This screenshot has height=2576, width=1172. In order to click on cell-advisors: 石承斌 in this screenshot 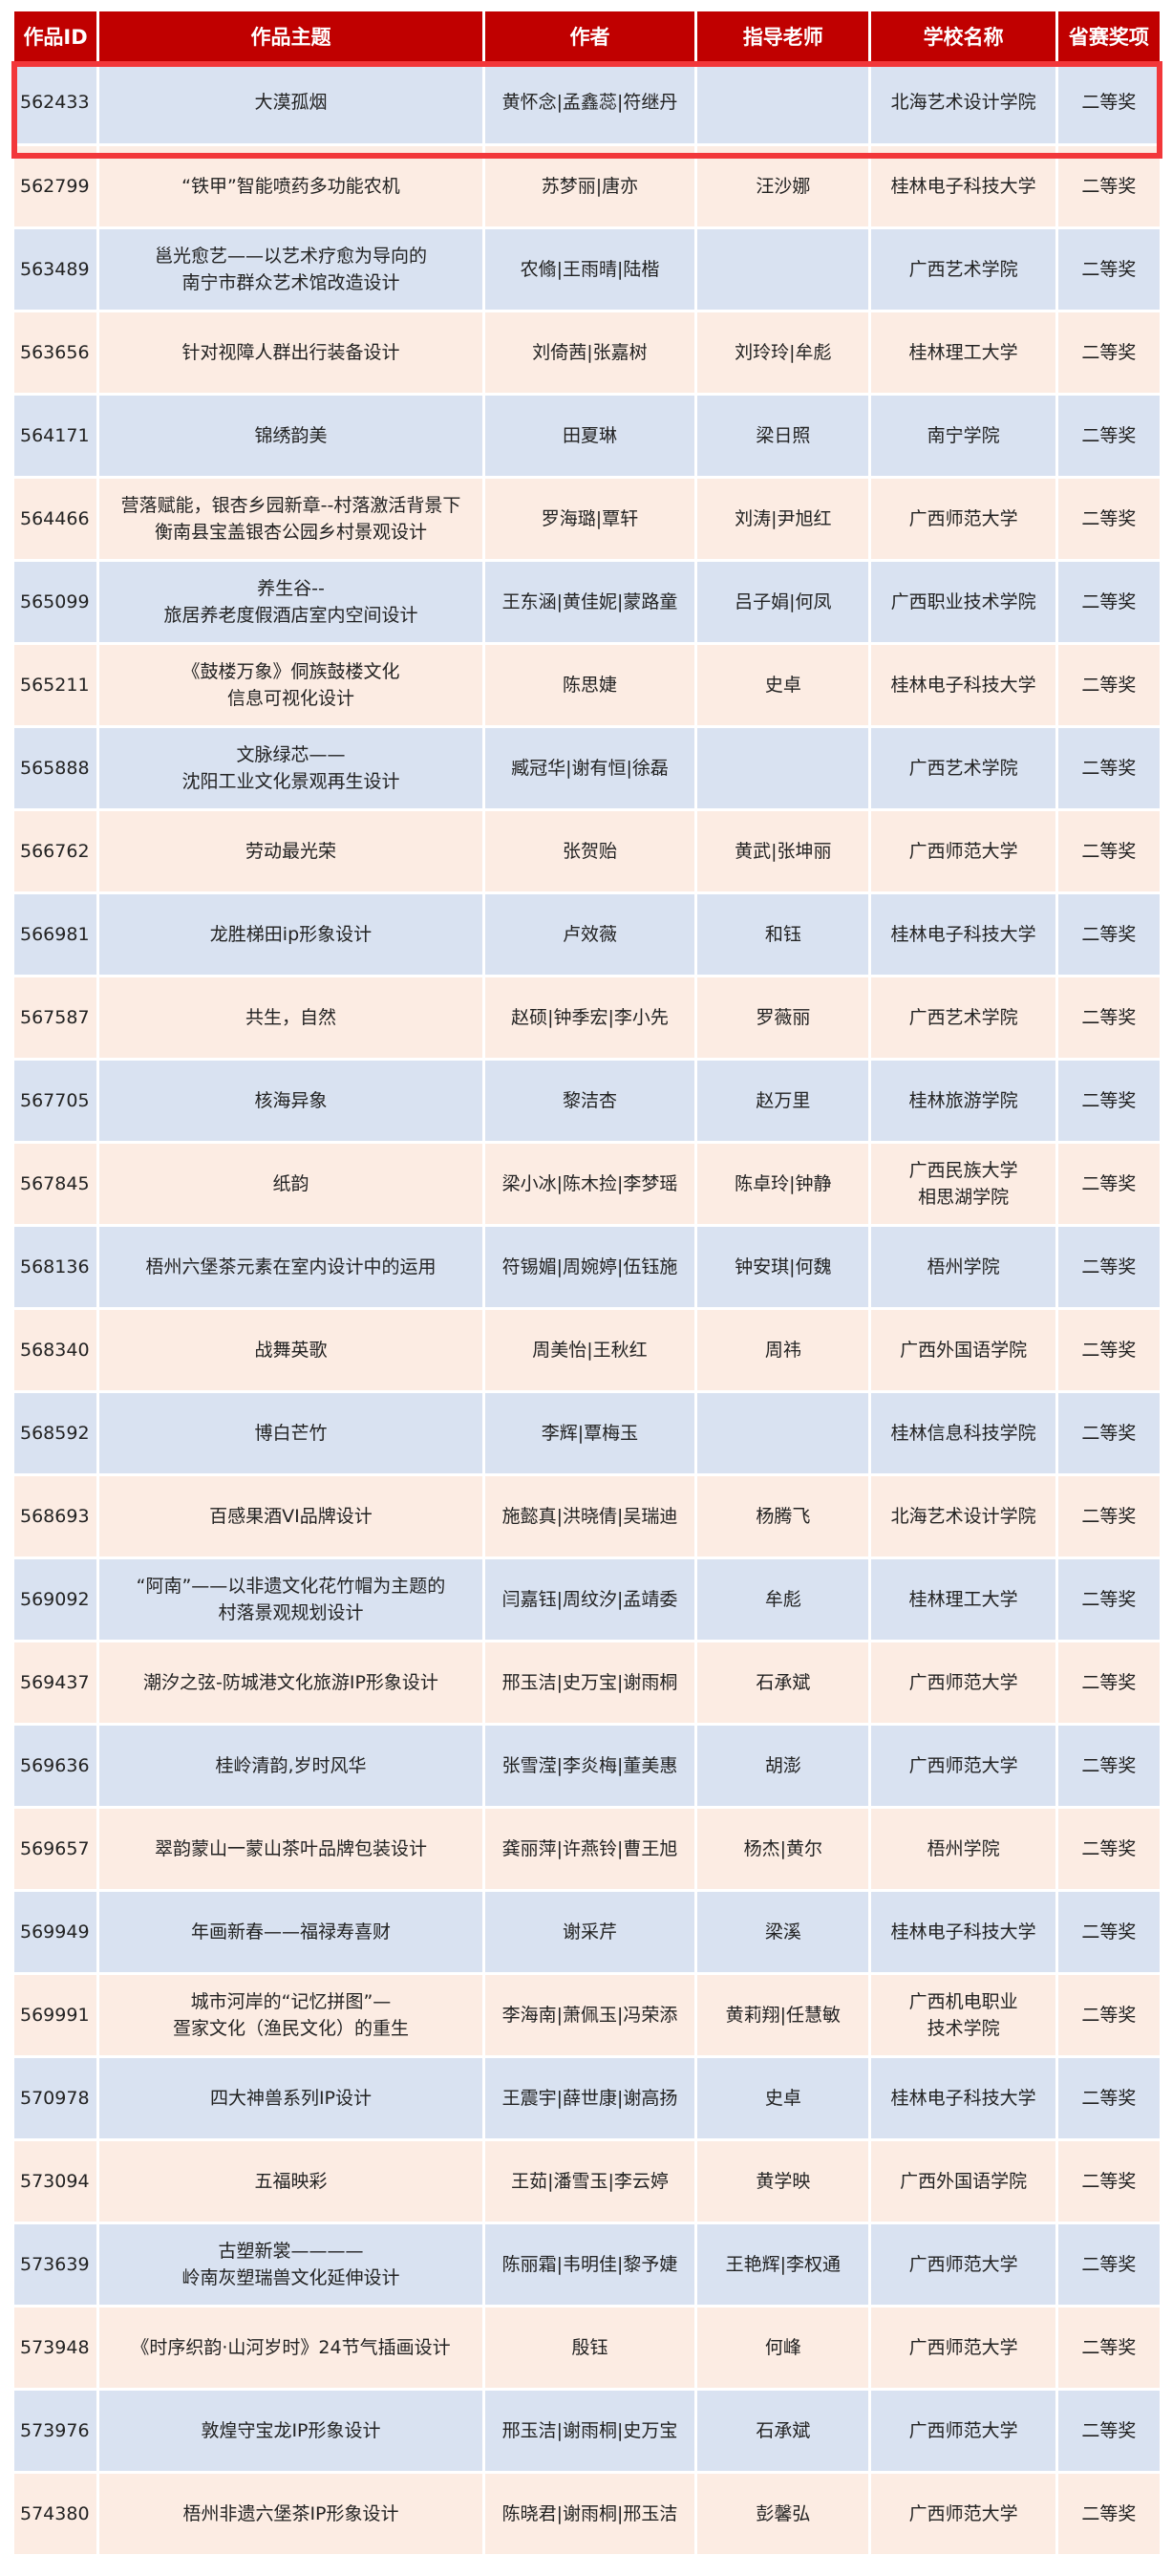, I will do `click(783, 1684)`.